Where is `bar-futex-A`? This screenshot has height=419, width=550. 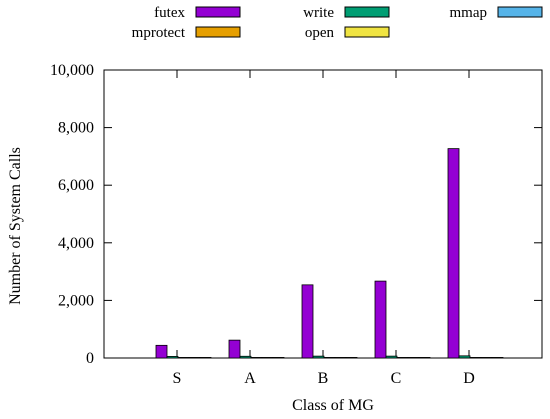 bar-futex-A is located at coordinates (234, 349).